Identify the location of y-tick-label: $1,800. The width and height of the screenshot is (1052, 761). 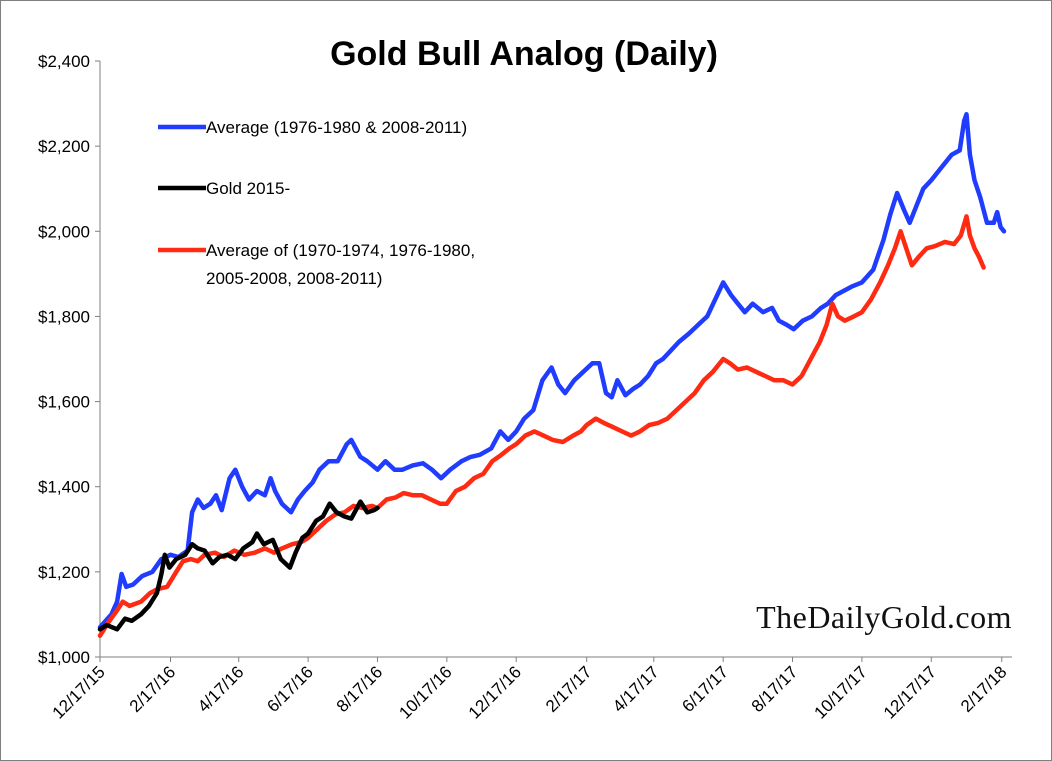
(64, 316).